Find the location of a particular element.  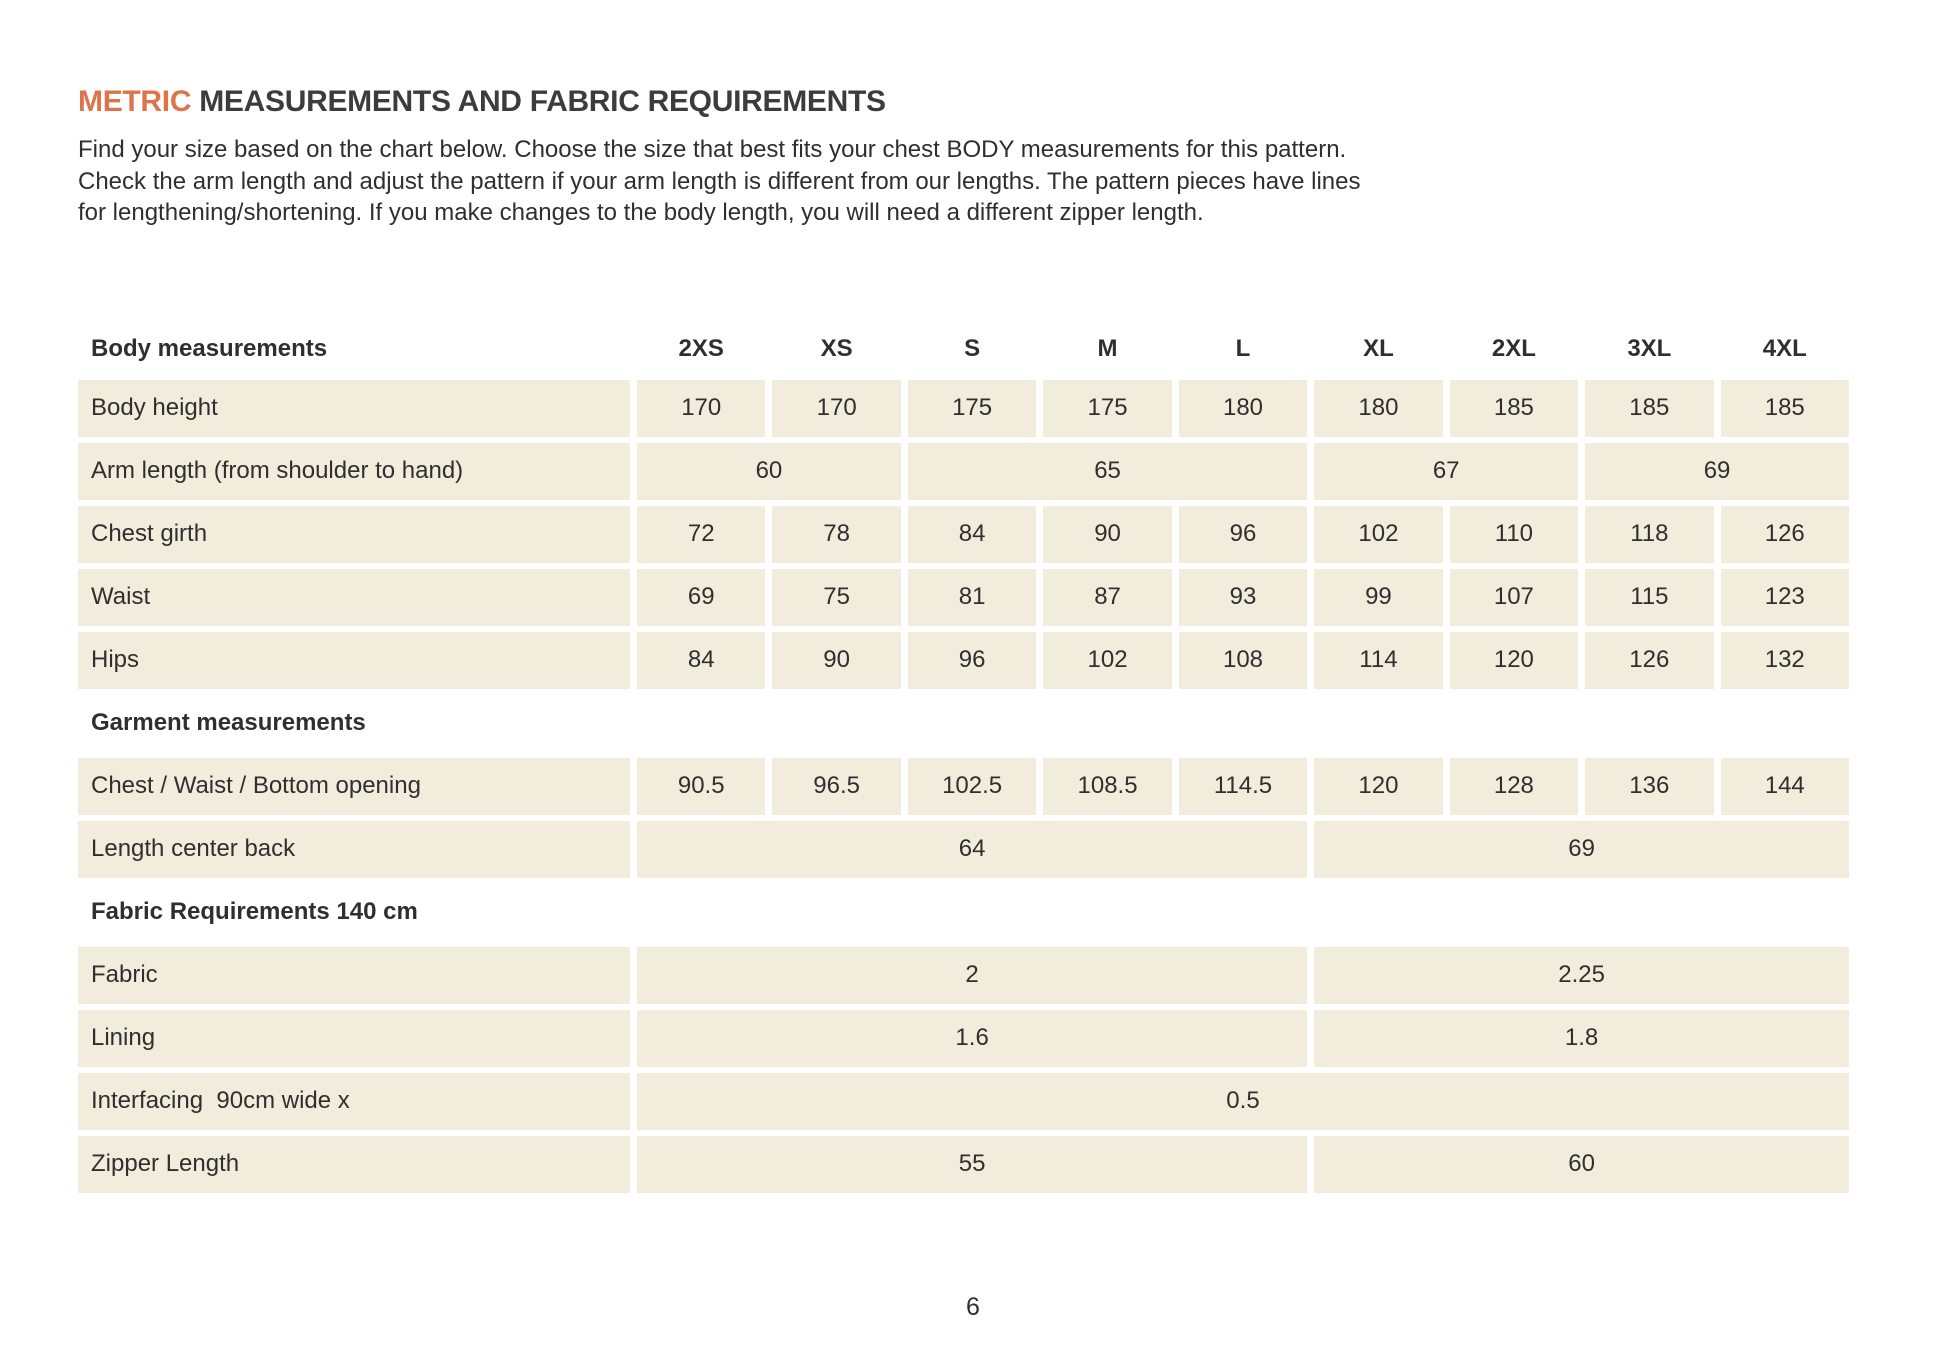

size-column-header-m: M is located at coordinates (1107, 348).